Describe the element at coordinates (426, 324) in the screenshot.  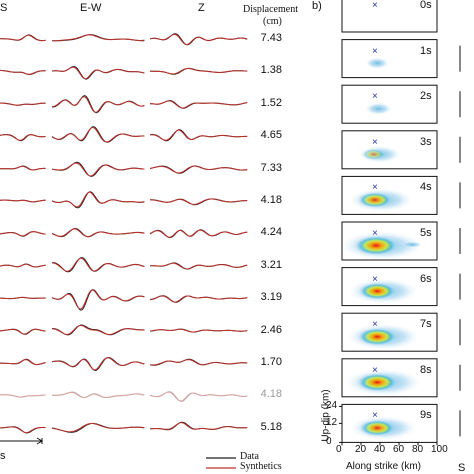
I see `snapshot-time-label: 7s` at that location.